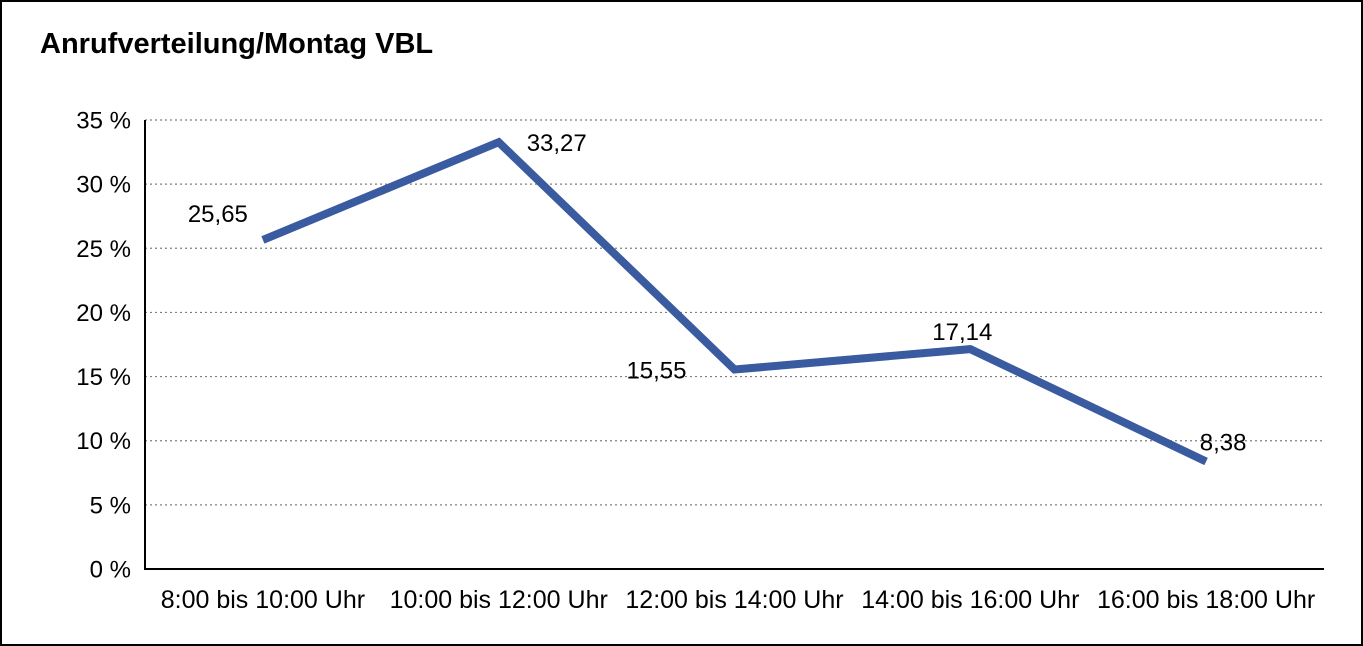  Describe the element at coordinates (103, 121) in the screenshot. I see `y-tick-label: 35 %` at that location.